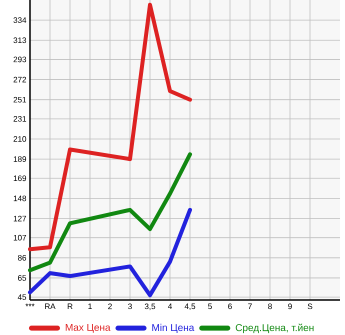 The height and width of the screenshot is (335, 345). What do you see at coordinates (173, 328) in the screenshot?
I see `legend-label: Min Цена` at bounding box center [173, 328].